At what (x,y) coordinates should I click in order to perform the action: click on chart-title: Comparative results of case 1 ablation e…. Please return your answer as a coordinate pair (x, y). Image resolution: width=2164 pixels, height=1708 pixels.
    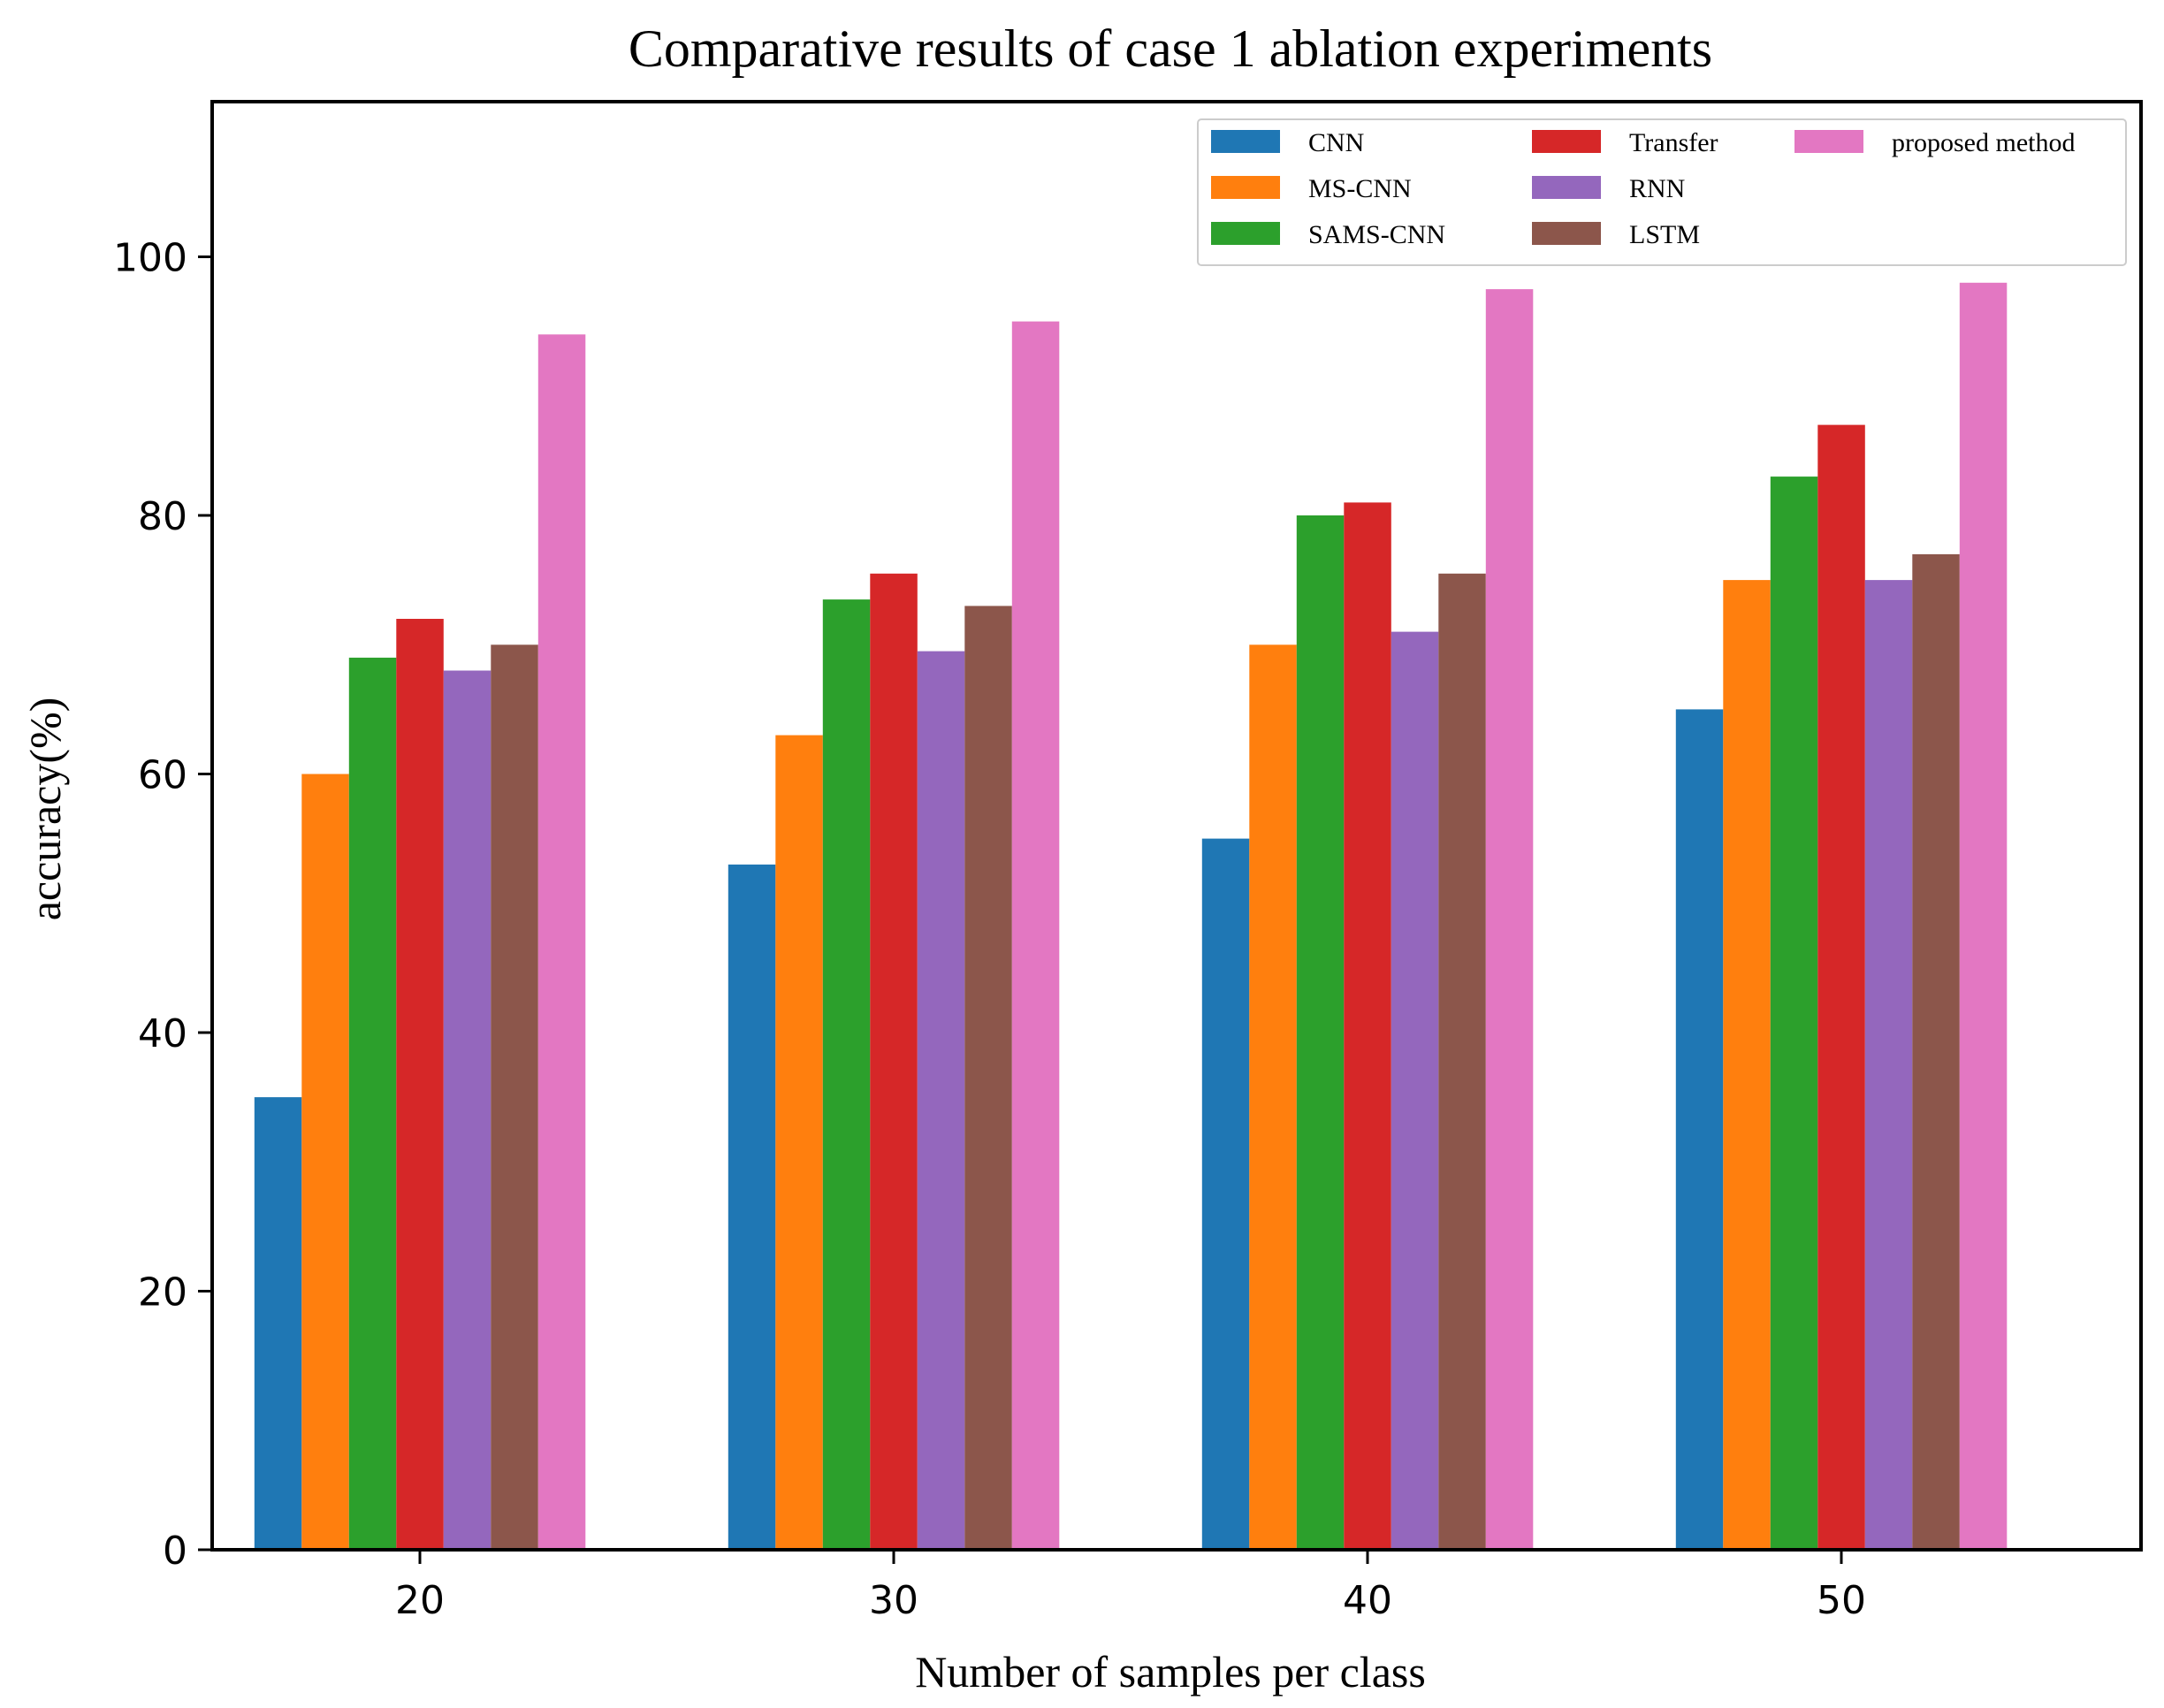
    Looking at the image, I should click on (1170, 48).